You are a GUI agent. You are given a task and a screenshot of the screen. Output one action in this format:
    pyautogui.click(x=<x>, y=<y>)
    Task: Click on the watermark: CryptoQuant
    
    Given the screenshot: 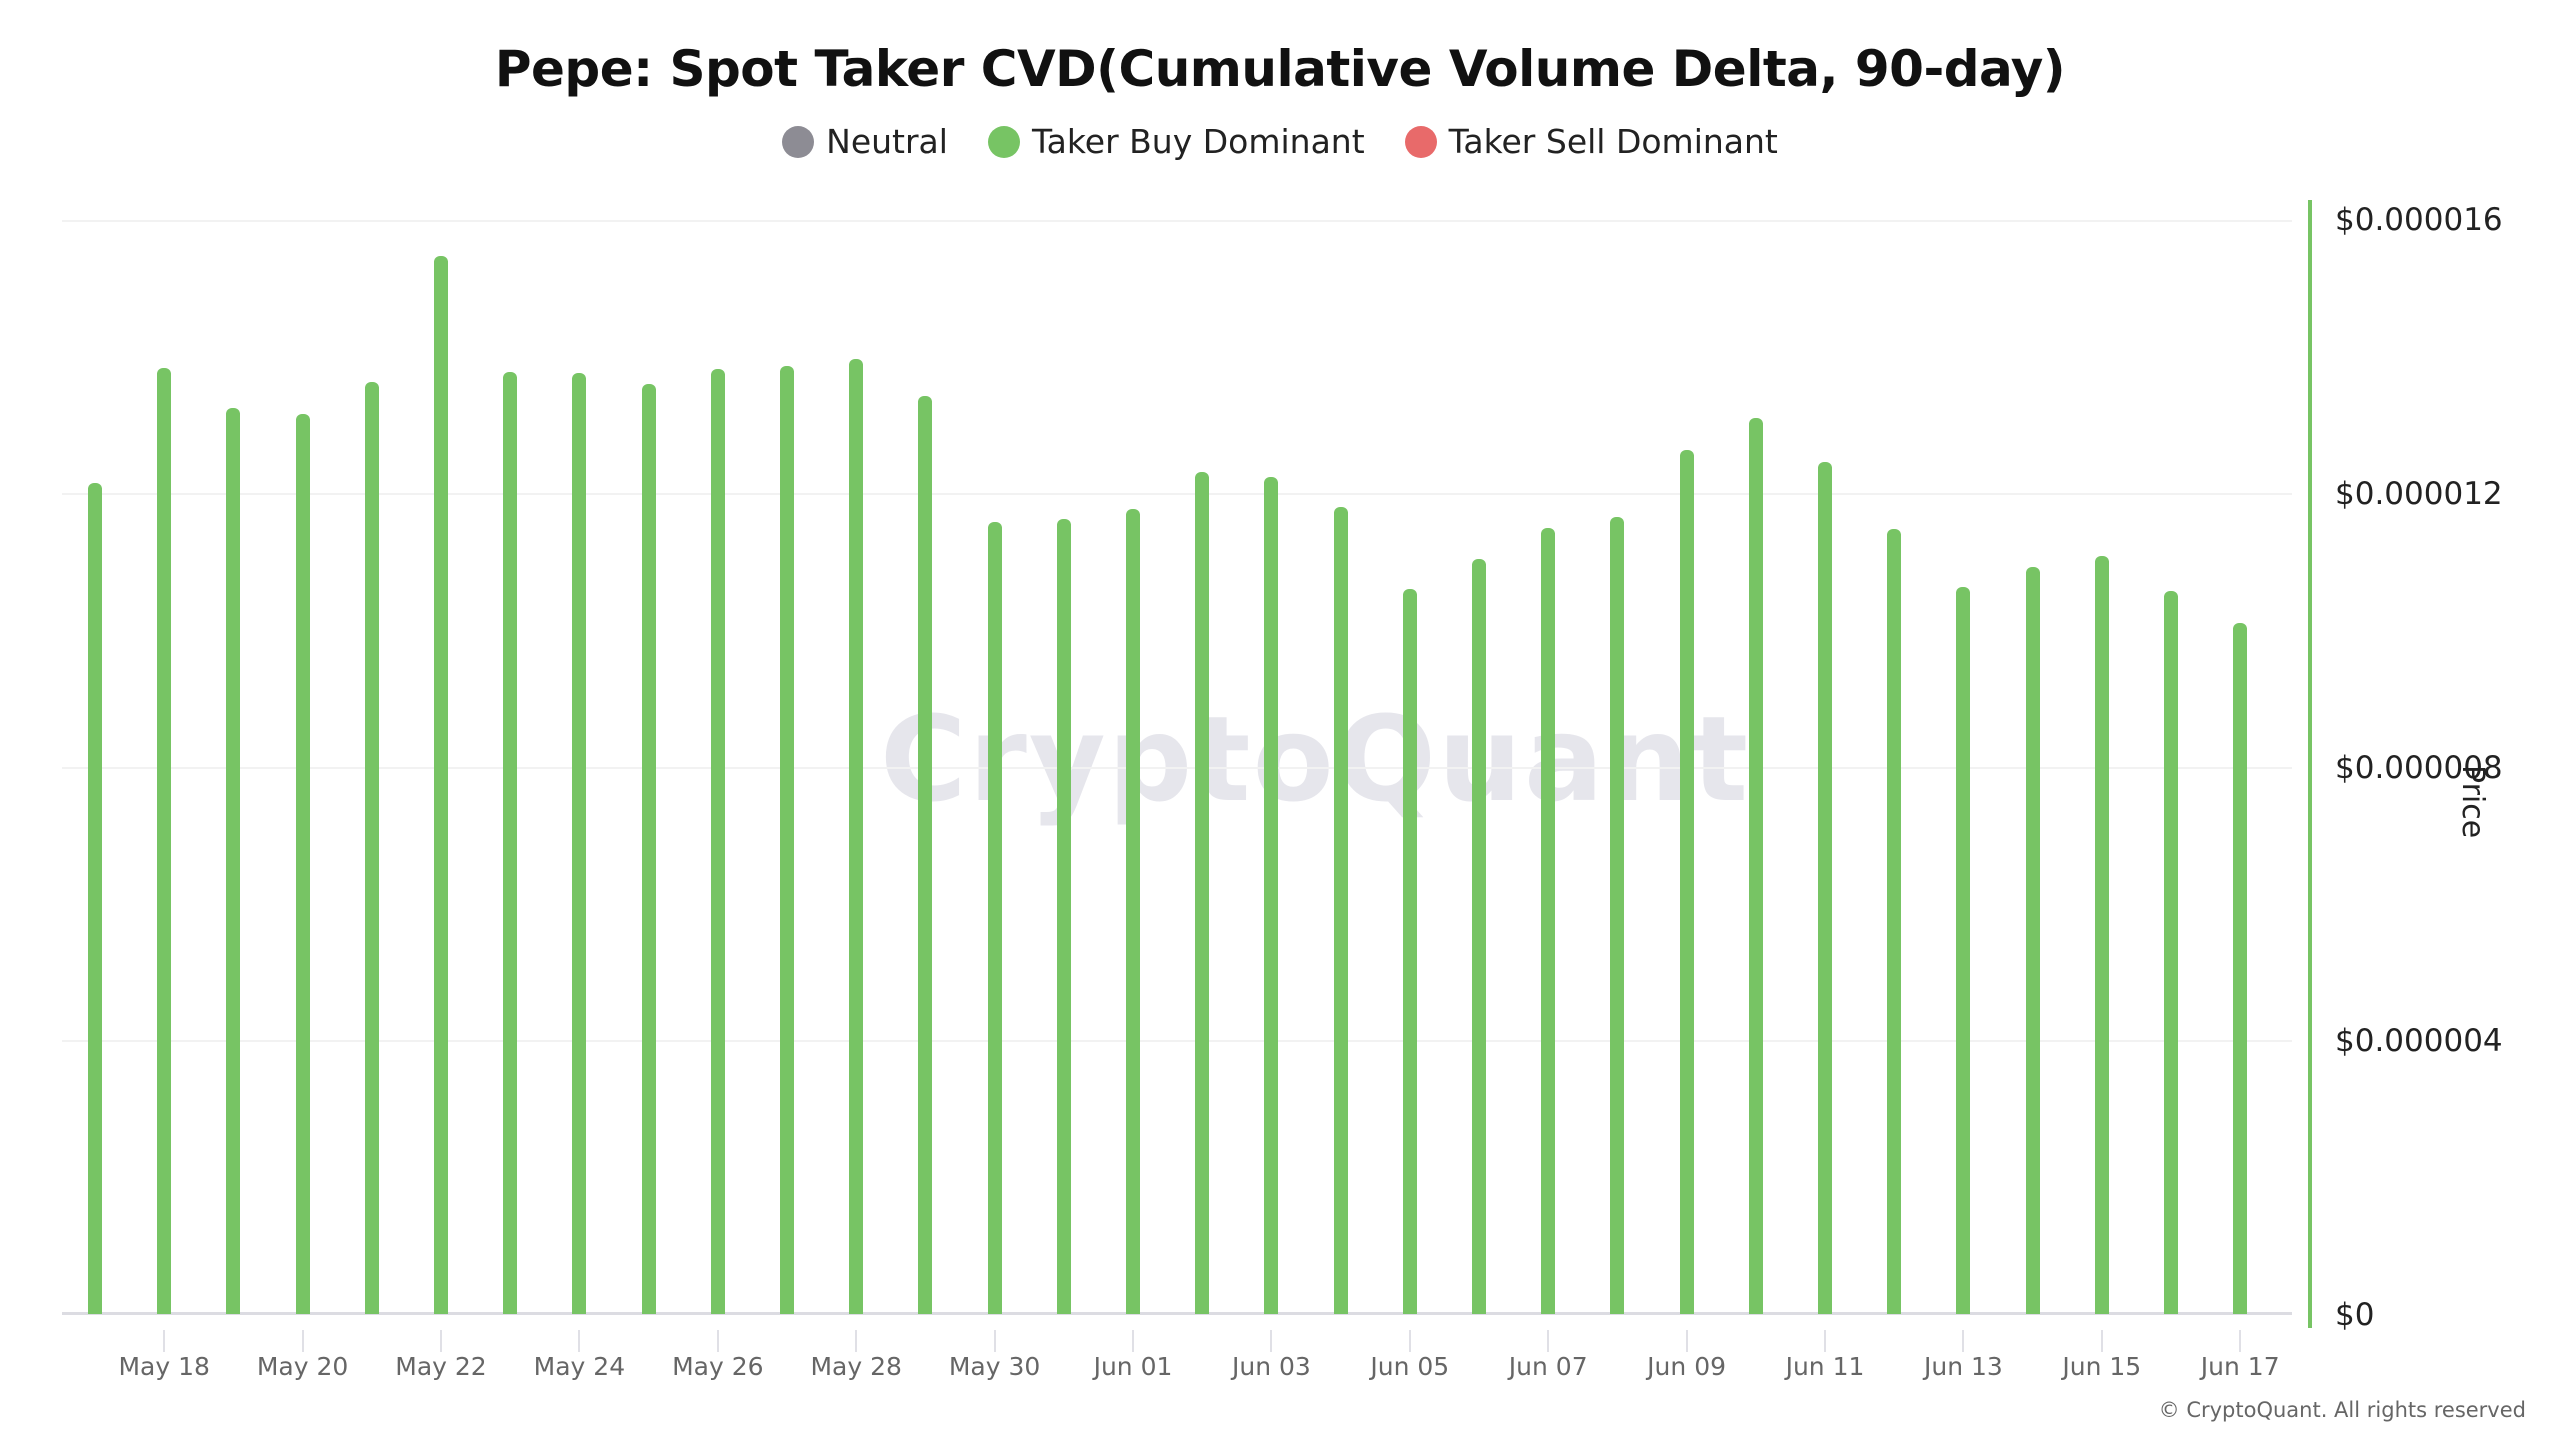 What is the action you would take?
    pyautogui.click(x=1315, y=759)
    